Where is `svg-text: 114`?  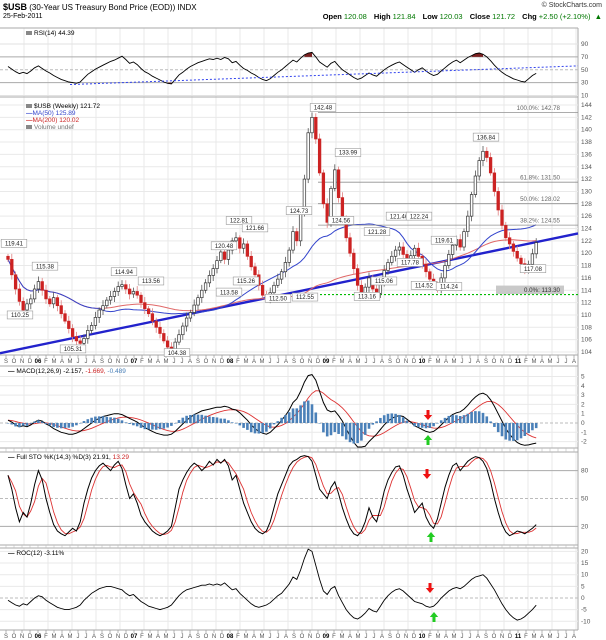
svg-text: 114 is located at coordinates (586, 290).